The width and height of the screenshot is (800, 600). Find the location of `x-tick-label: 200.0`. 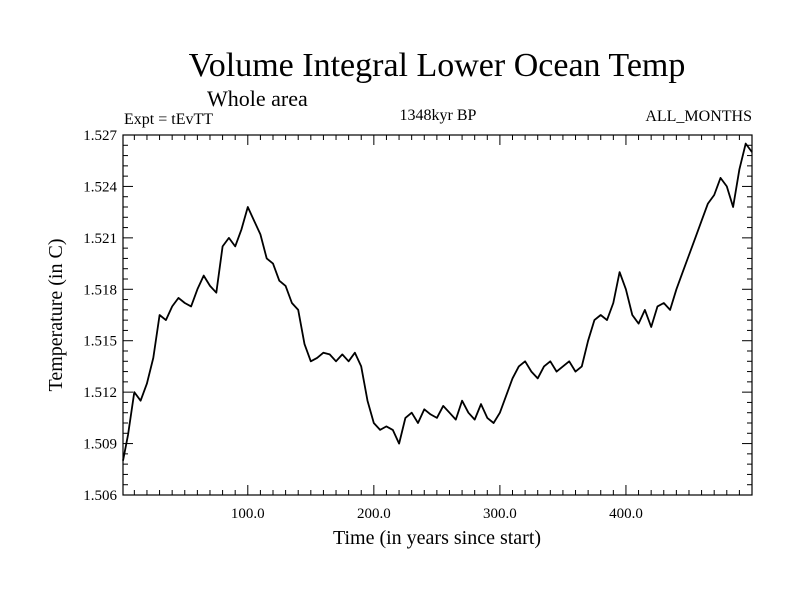

x-tick-label: 200.0 is located at coordinates (374, 514).